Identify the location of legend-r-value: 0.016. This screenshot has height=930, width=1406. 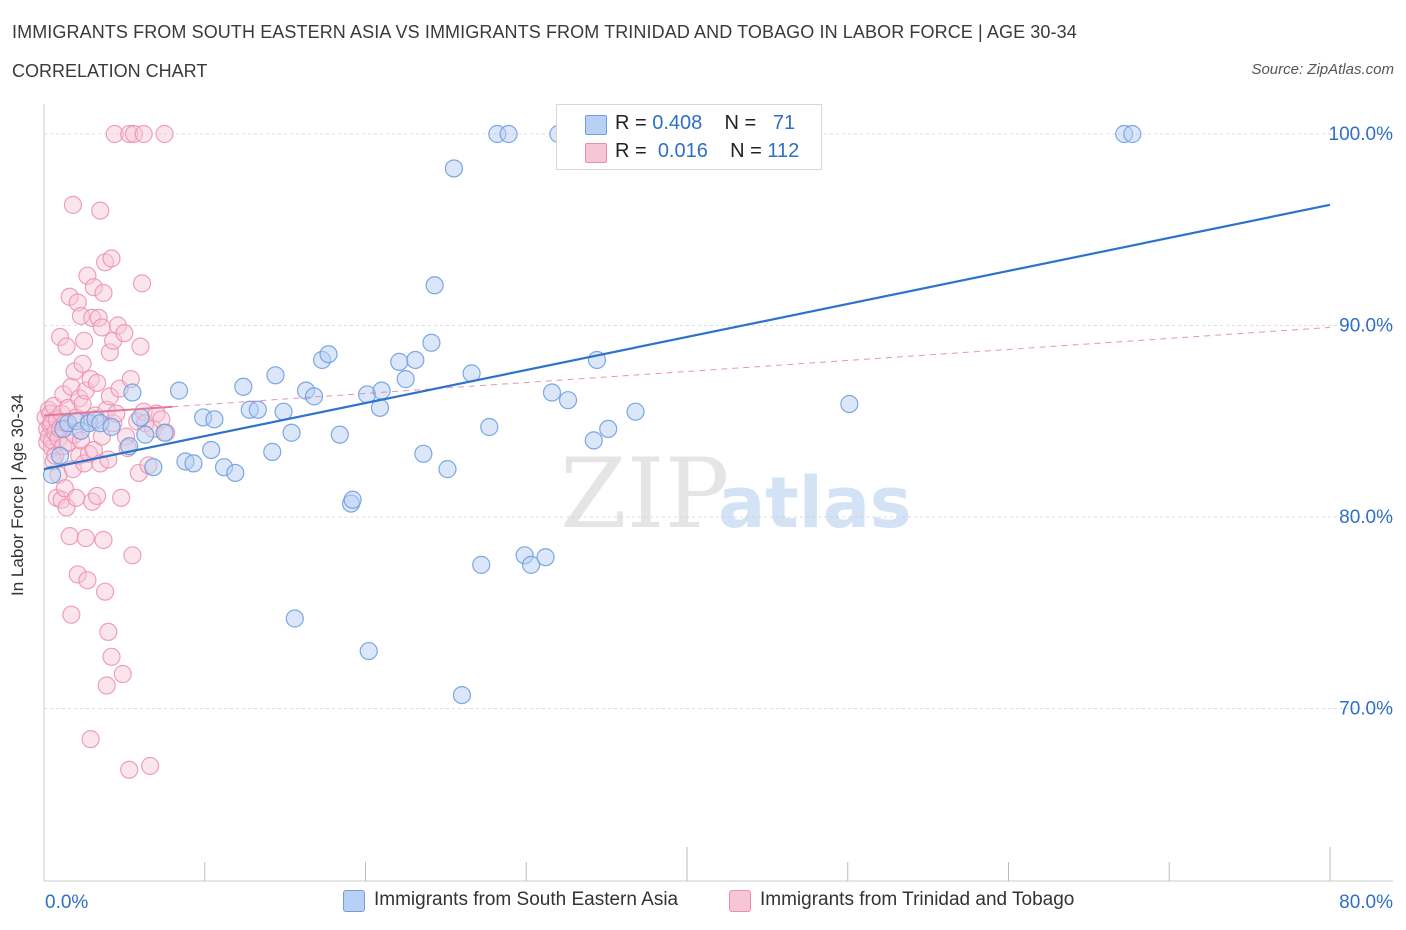
(682, 151).